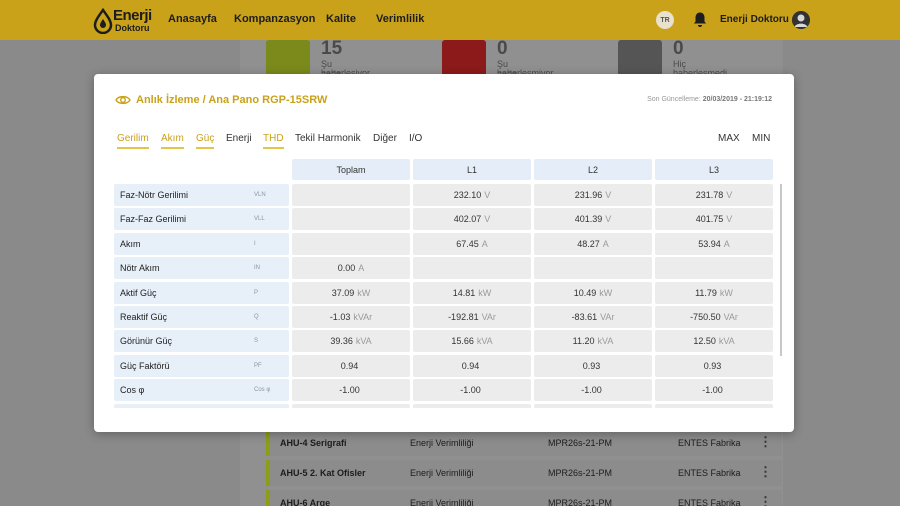  What do you see at coordinates (801, 20) in the screenshot?
I see `avatar` at bounding box center [801, 20].